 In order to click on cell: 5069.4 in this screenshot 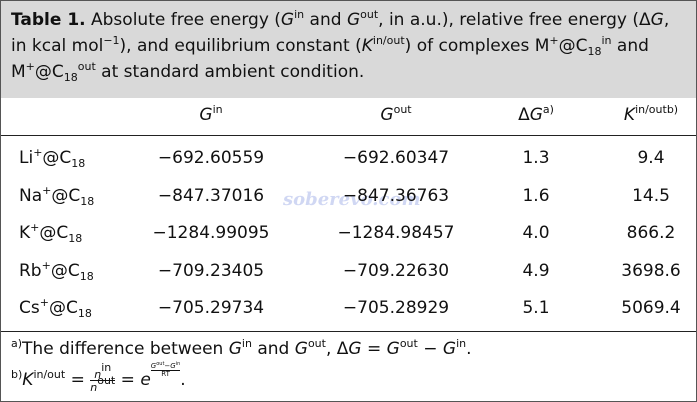, I will do `click(651, 308)`.